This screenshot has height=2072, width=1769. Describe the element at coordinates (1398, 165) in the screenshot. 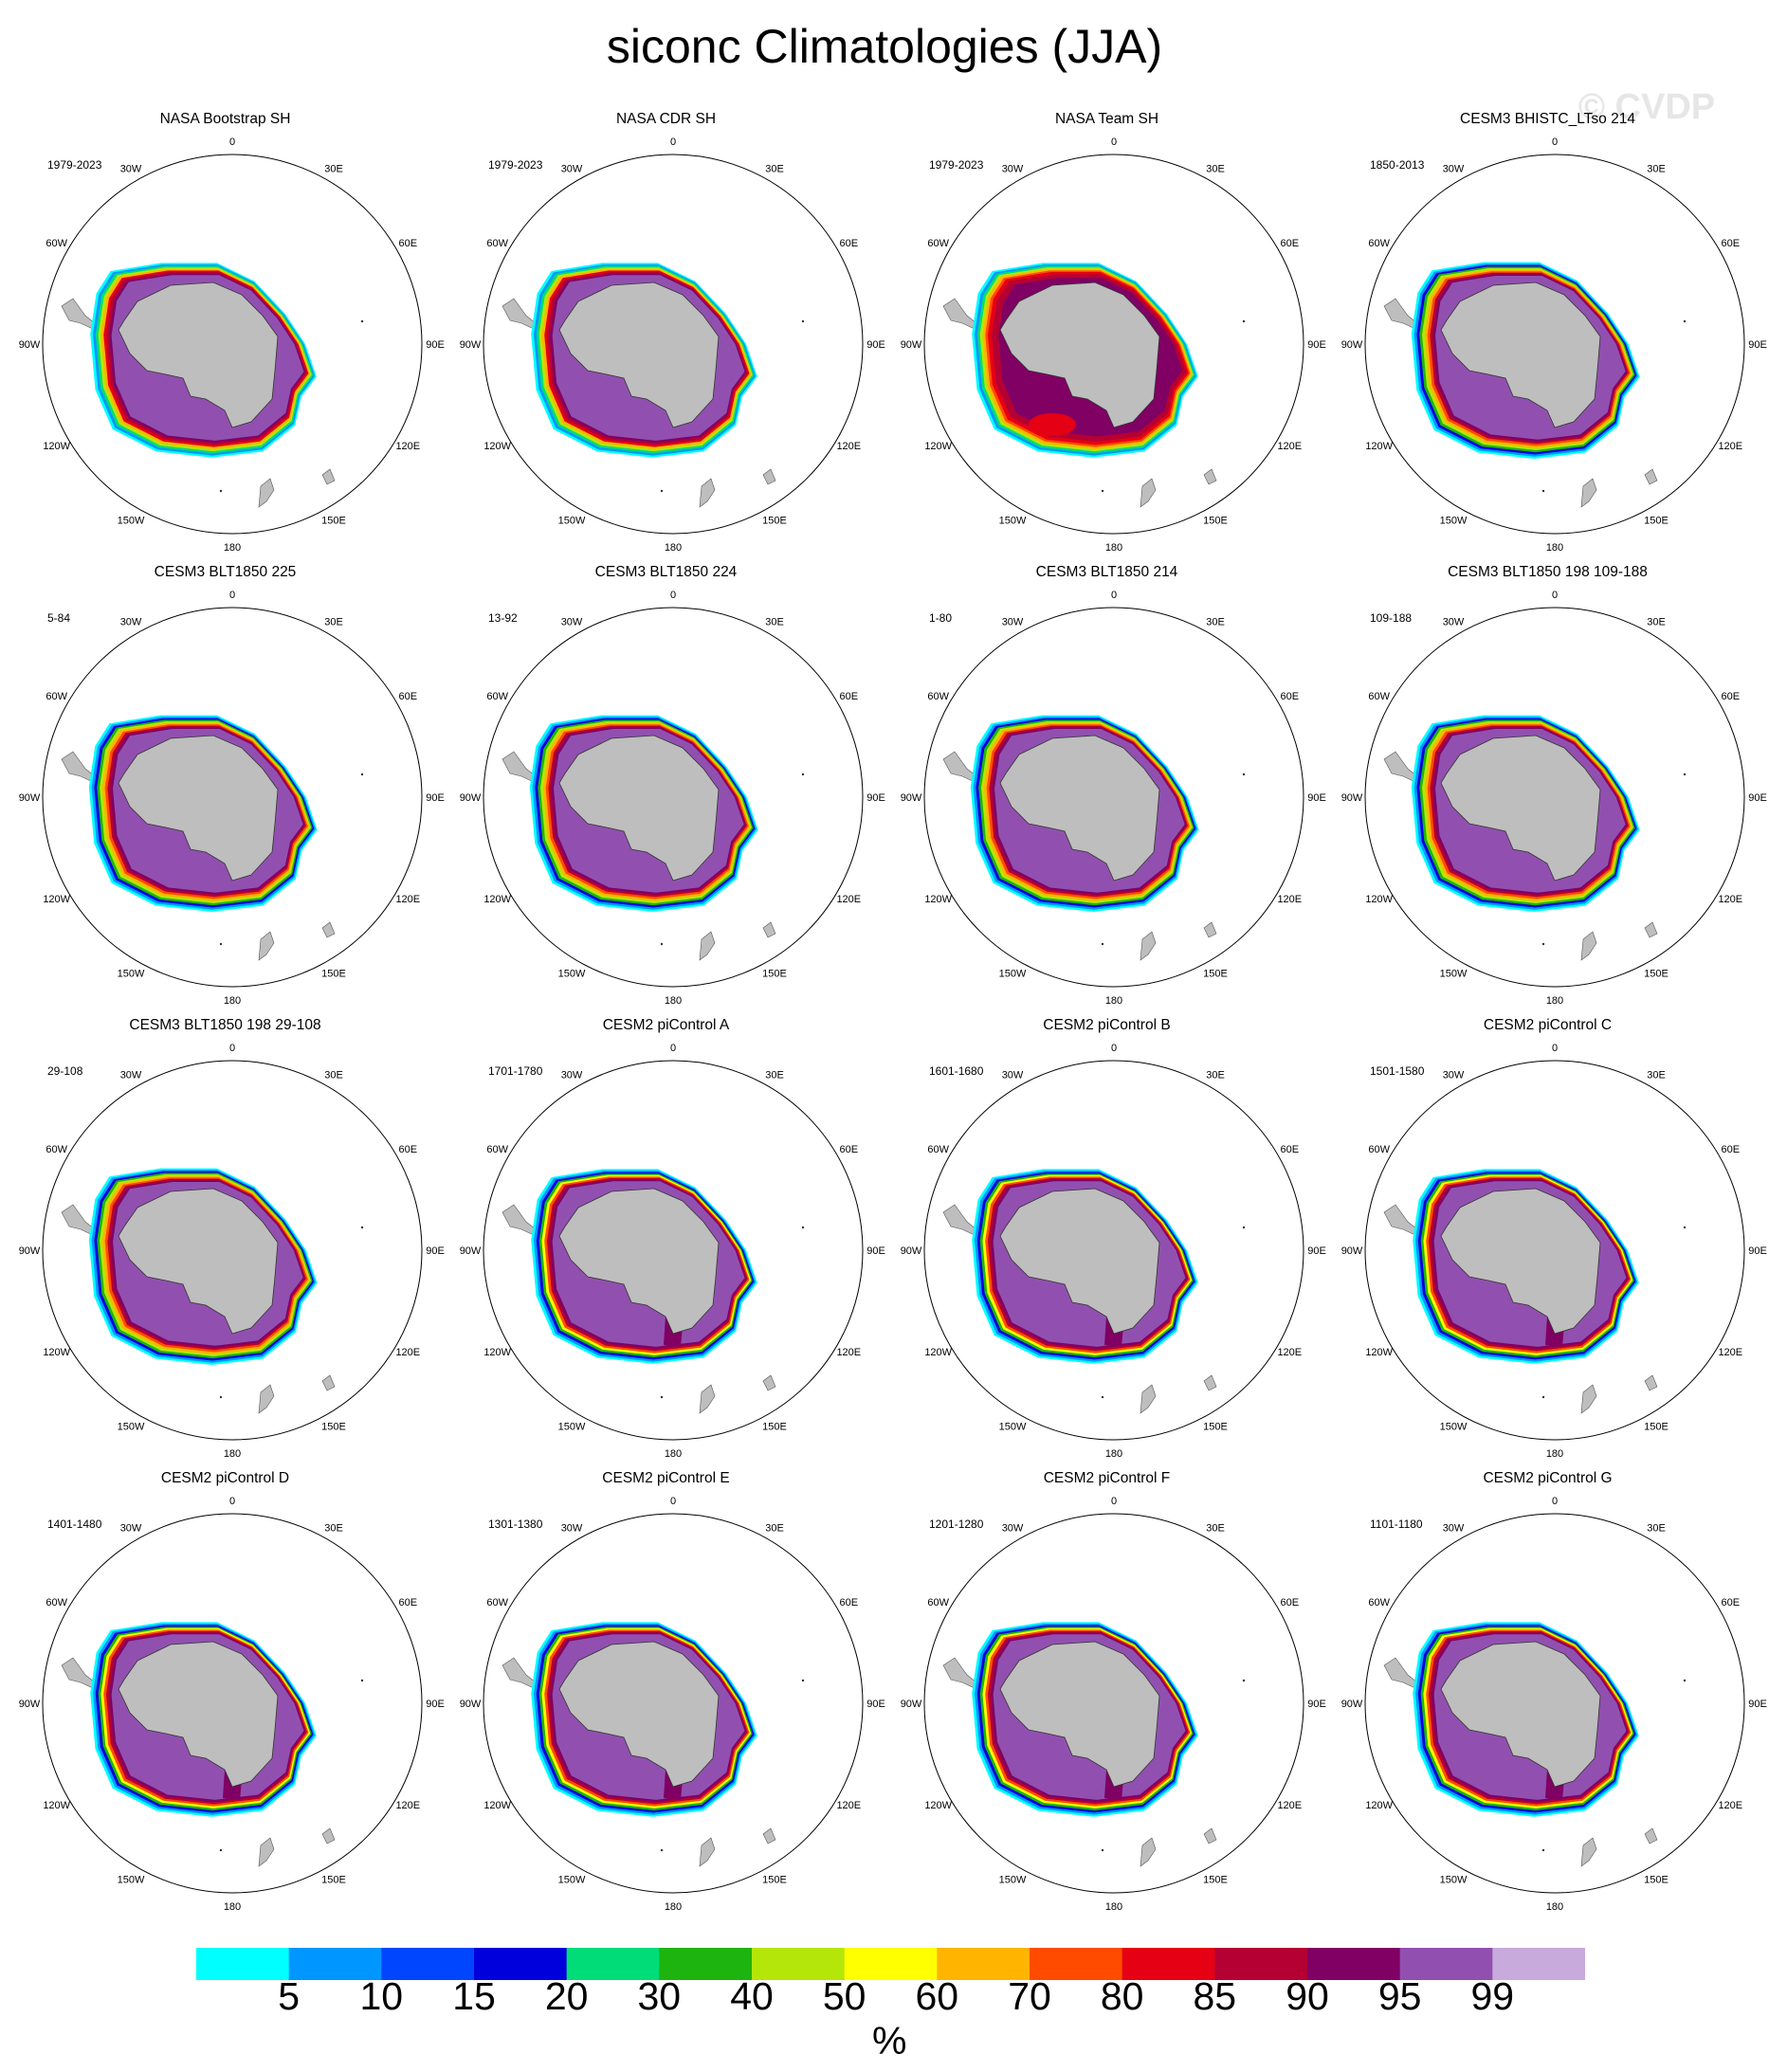

I see `panel-period: 1850-2013` at that location.